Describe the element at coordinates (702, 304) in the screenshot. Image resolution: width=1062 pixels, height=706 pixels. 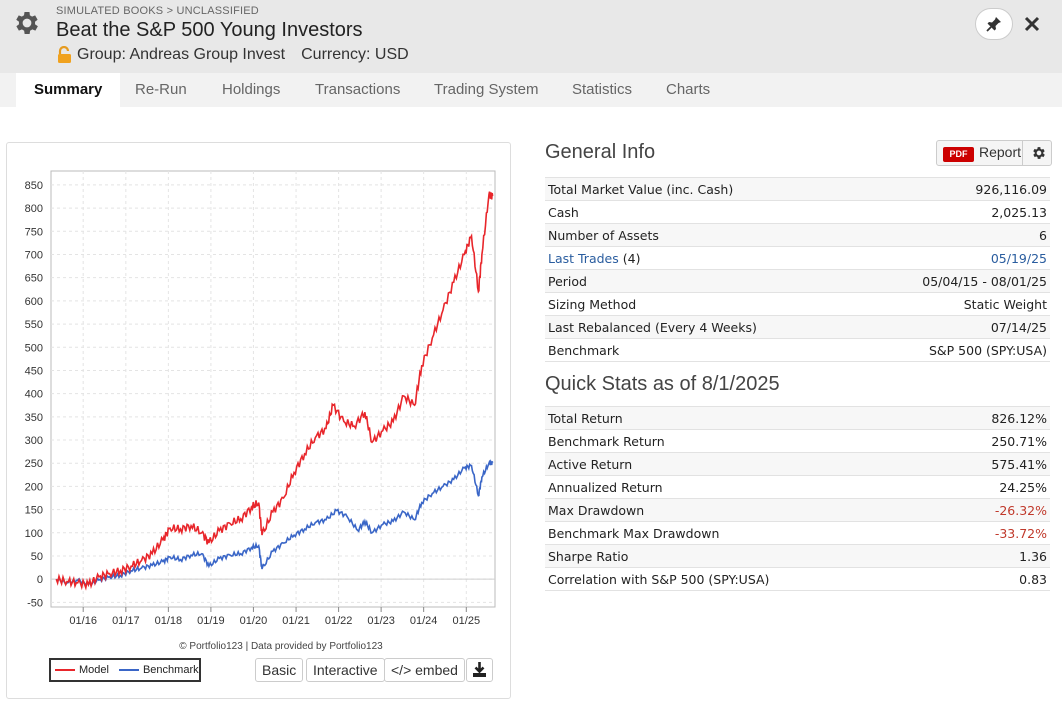
I see `row-label: Sizing Method` at that location.